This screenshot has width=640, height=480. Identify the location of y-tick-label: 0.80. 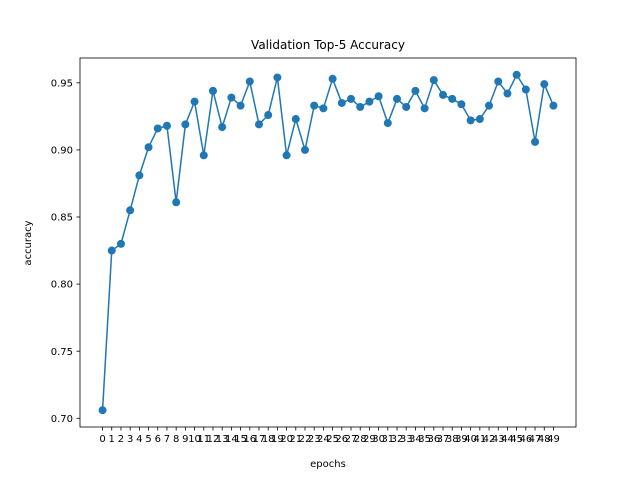
(62, 285).